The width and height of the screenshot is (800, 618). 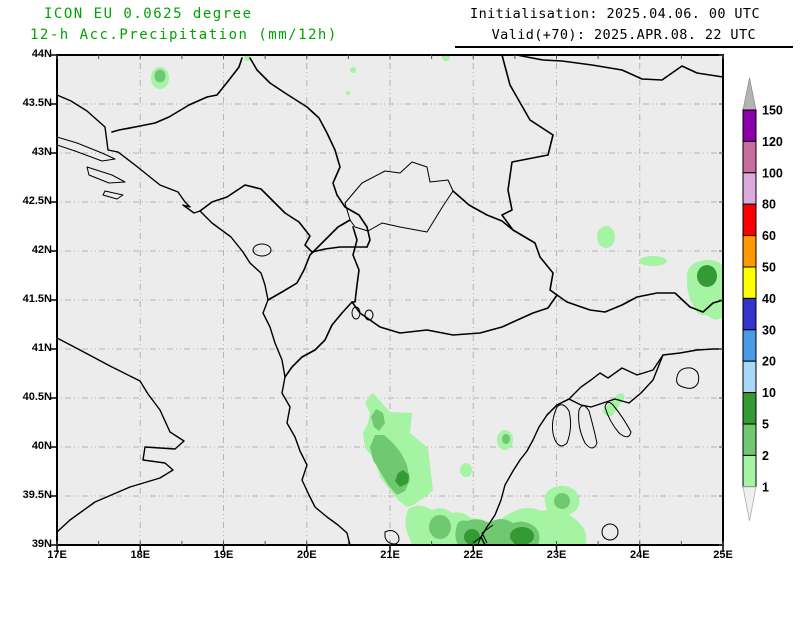 I want to click on colorbar-label: 30, so click(x=769, y=330).